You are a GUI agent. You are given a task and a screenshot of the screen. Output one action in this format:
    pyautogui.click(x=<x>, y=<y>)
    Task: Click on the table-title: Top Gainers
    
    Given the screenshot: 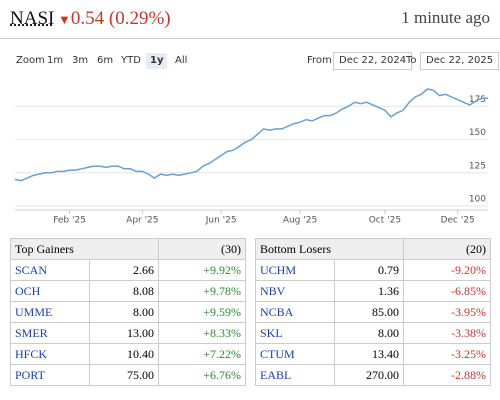 What is the action you would take?
    pyautogui.click(x=84, y=249)
    